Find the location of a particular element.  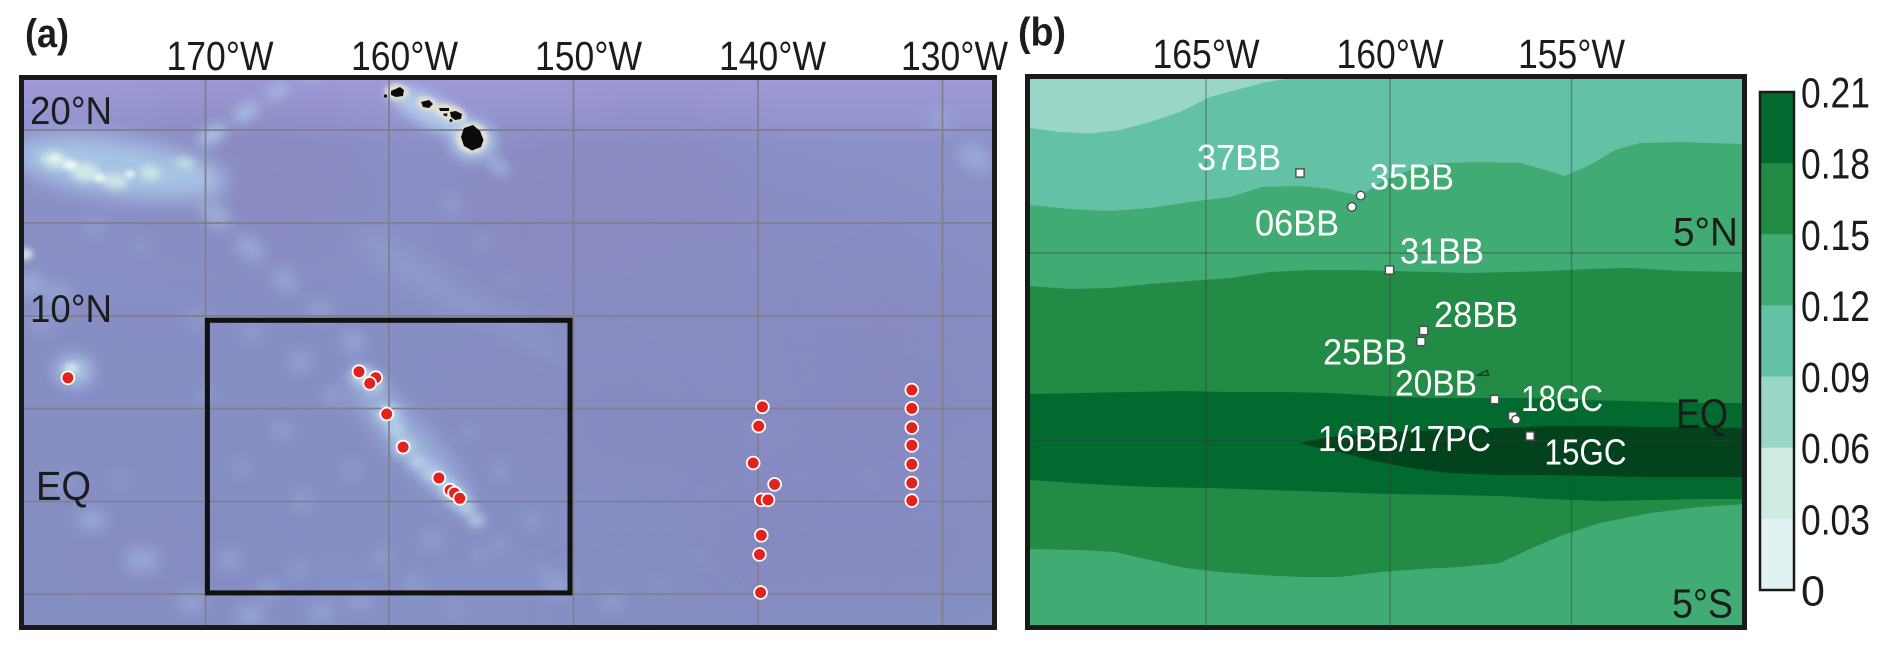

svg-text: 155°W is located at coordinates (1571, 54).